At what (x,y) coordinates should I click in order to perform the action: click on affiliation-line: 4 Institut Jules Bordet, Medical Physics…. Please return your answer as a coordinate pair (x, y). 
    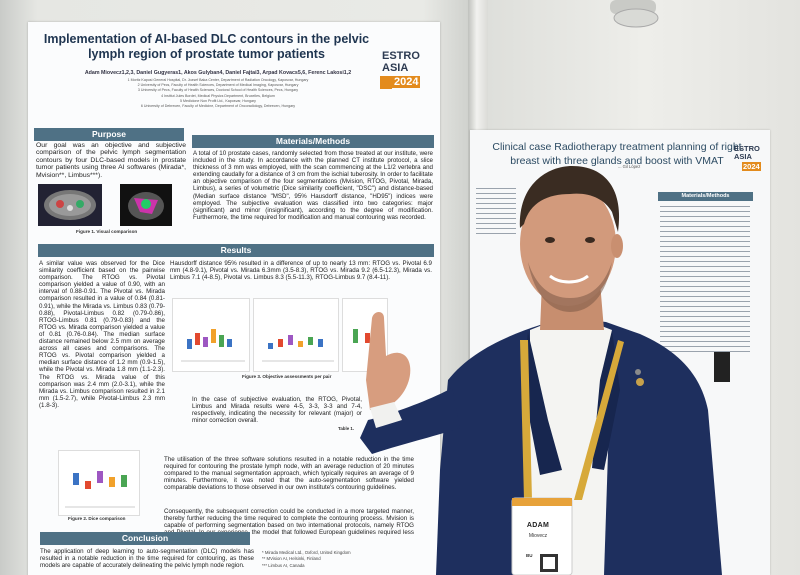
    Looking at the image, I should click on (218, 95).